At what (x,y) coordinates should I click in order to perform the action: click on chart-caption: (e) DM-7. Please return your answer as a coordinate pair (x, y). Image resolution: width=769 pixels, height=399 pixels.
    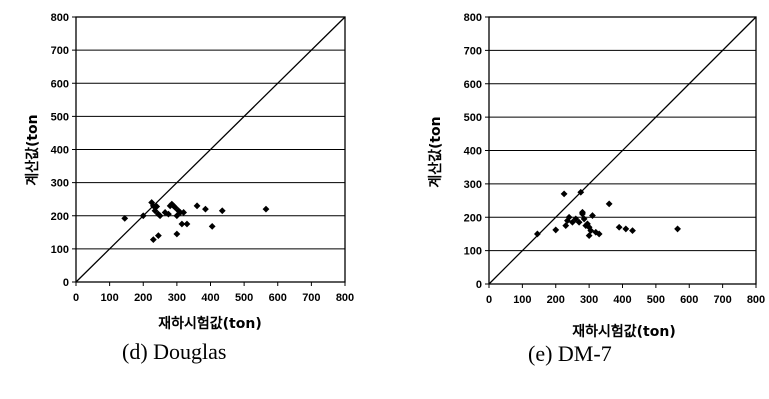
    Looking at the image, I should click on (570, 353).